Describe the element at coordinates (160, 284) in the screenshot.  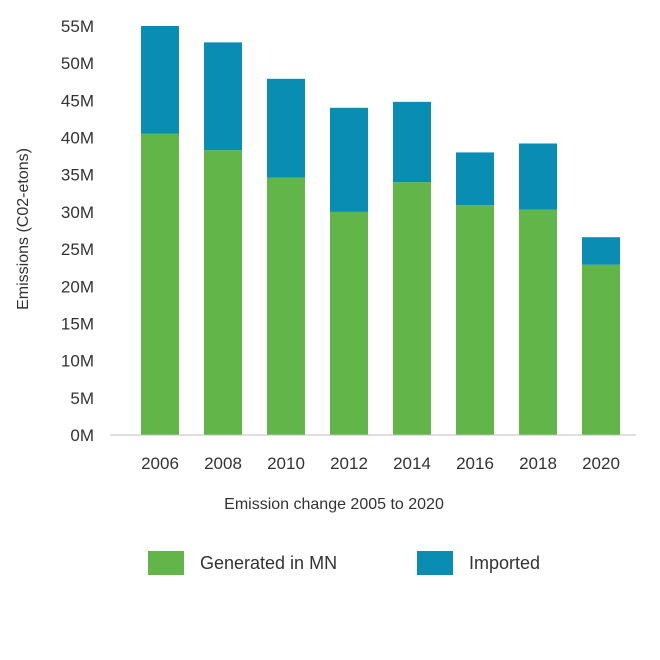
I see `bar-generated-2006` at that location.